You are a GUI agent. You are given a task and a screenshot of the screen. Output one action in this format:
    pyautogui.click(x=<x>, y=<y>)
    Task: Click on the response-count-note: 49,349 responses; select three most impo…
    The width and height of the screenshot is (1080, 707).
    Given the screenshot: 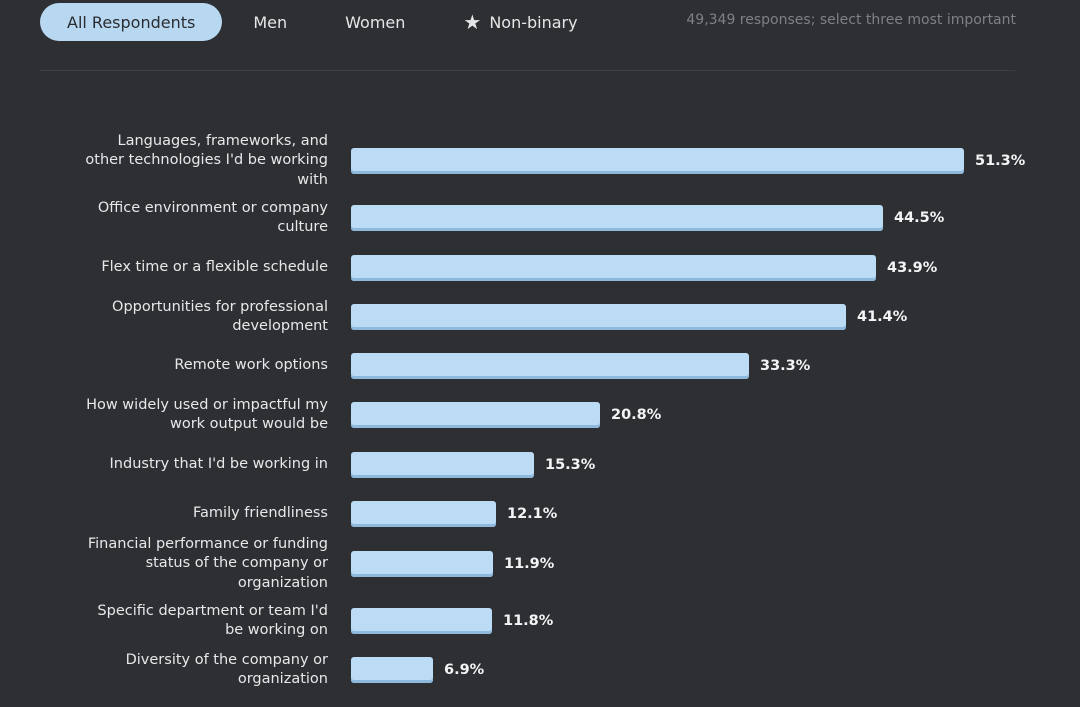 What is the action you would take?
    pyautogui.click(x=851, y=20)
    